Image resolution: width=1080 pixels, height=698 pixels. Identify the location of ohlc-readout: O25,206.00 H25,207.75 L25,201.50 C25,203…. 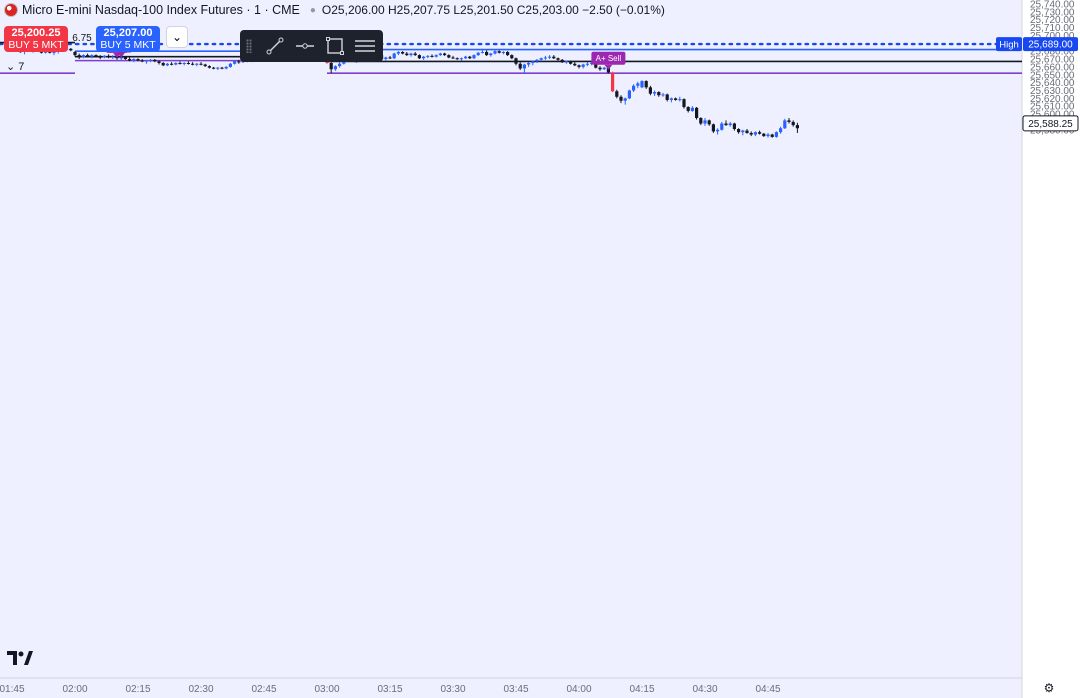
(493, 10).